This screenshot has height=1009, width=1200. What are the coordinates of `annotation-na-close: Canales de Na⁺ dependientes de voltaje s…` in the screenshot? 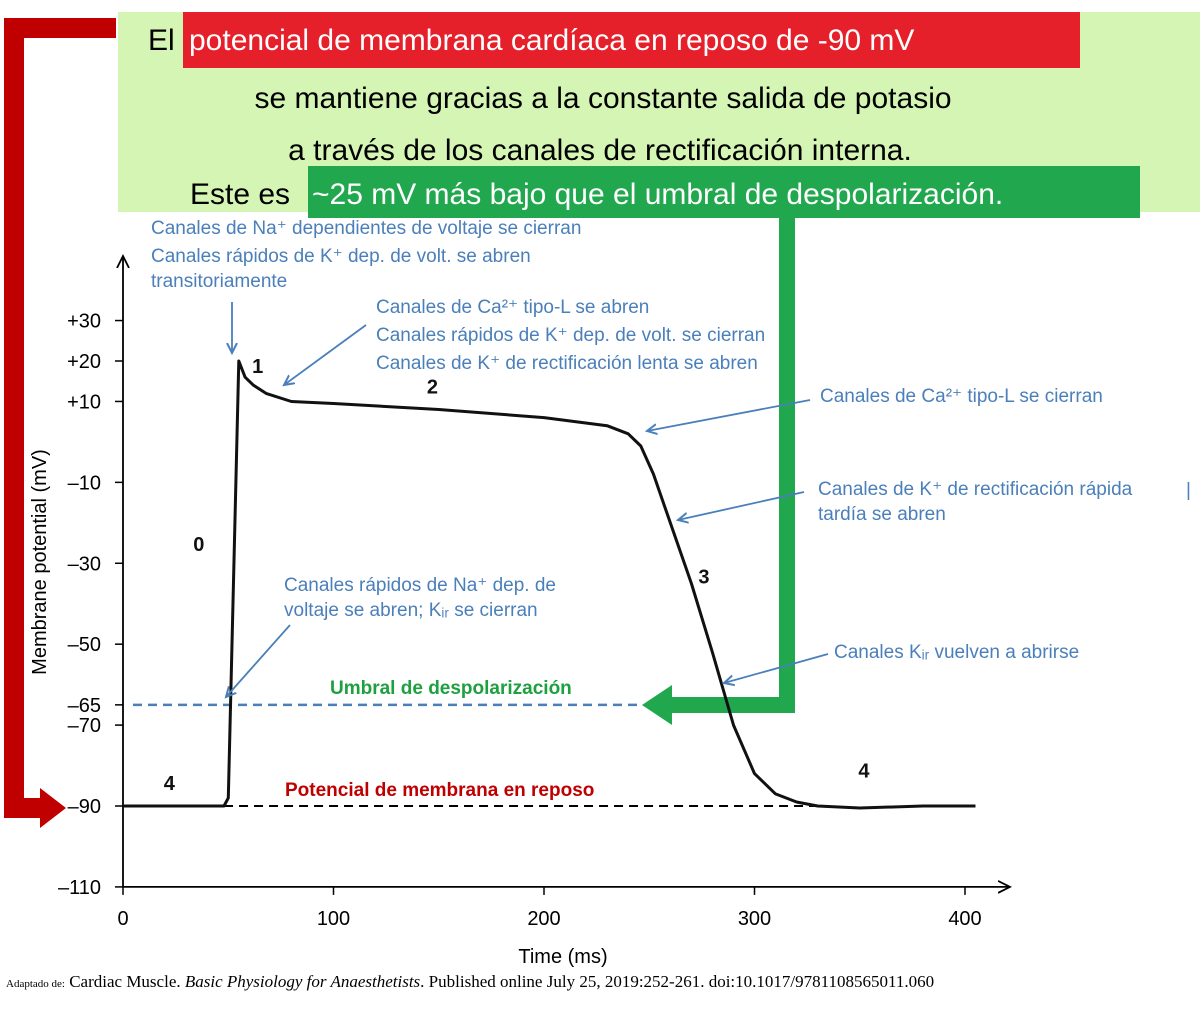 It's located at (366, 228).